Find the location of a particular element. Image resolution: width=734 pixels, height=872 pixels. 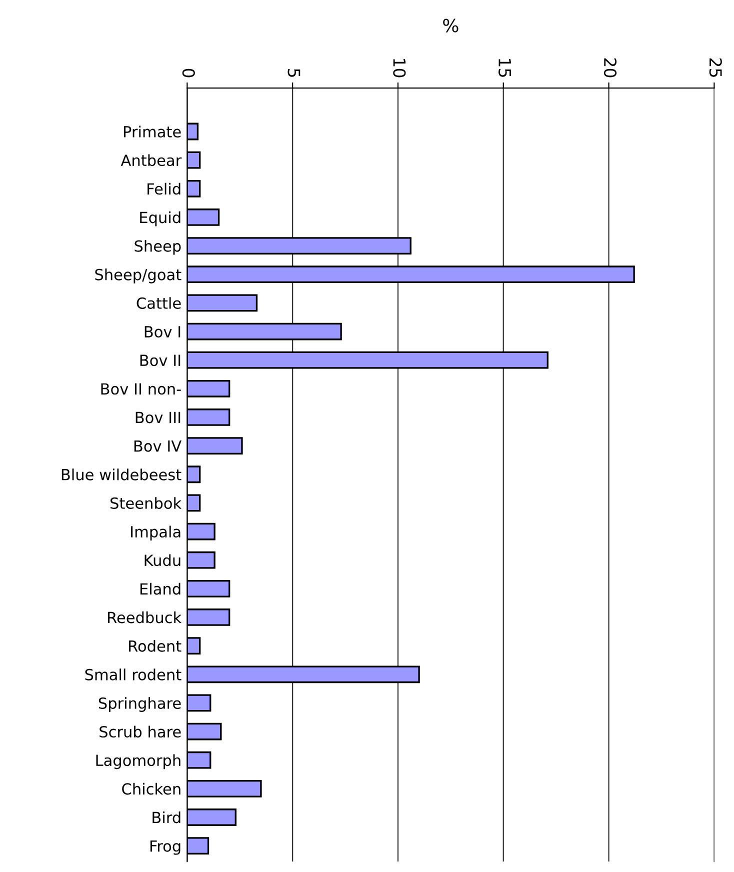

y-tick-label: Antbear is located at coordinates (151, 160).